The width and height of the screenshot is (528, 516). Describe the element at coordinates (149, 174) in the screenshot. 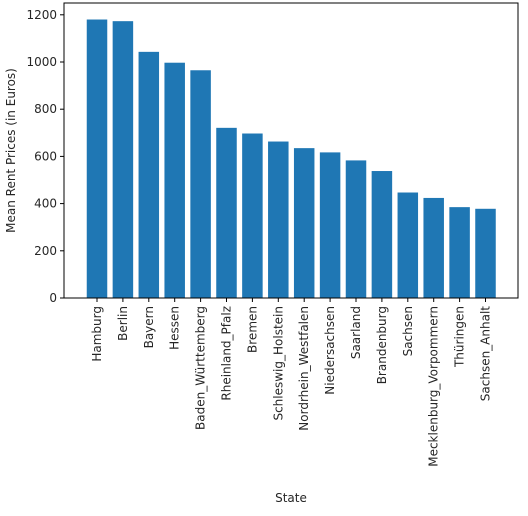

I see `bar-bayern` at that location.